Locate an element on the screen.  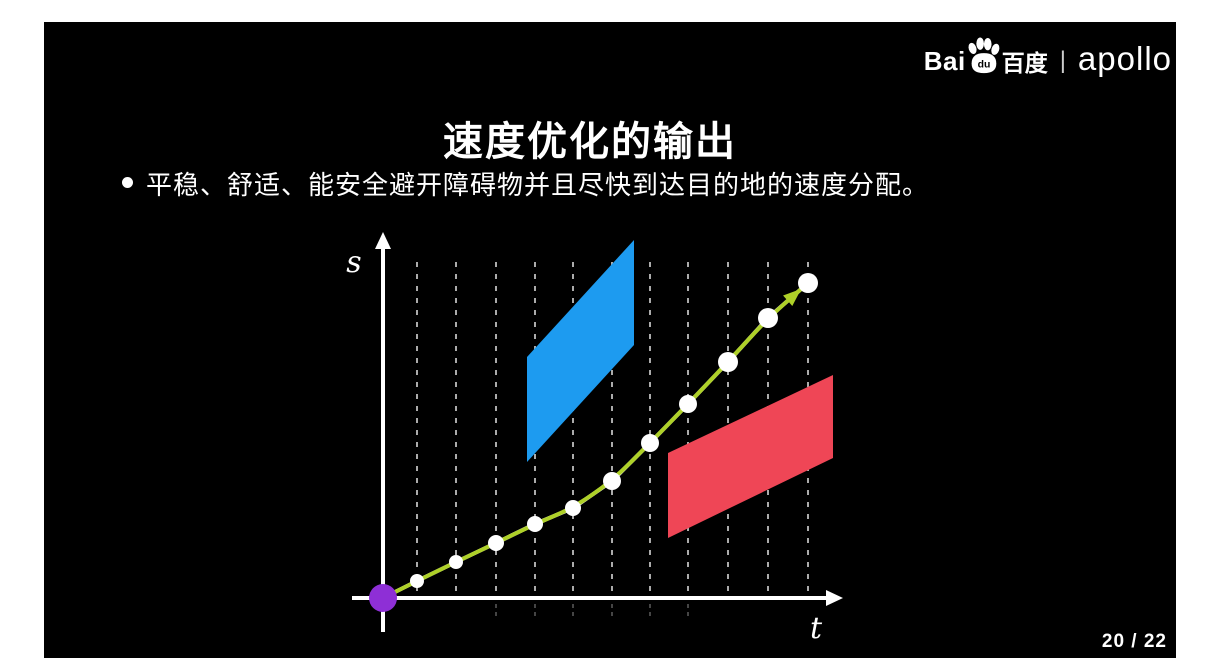
baidu-paw-icon: du is located at coordinates (984, 55).